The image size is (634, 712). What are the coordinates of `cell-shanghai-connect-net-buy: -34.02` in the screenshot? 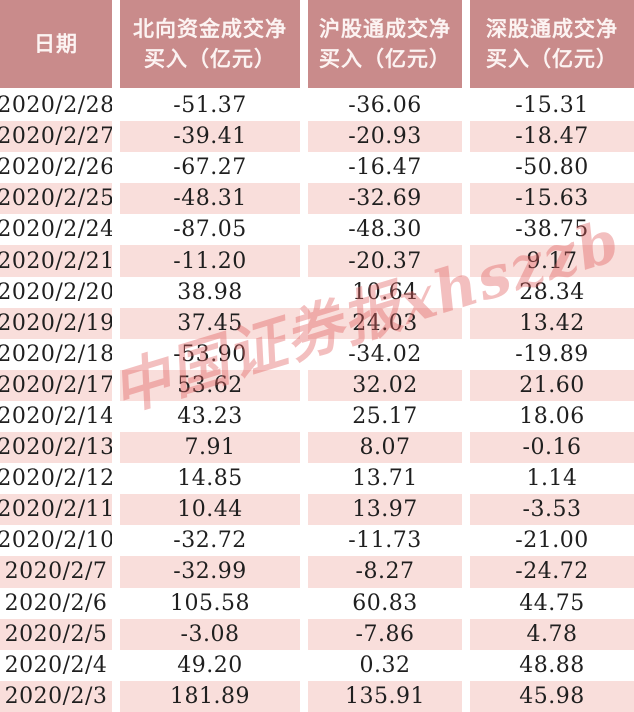 It's located at (385, 354).